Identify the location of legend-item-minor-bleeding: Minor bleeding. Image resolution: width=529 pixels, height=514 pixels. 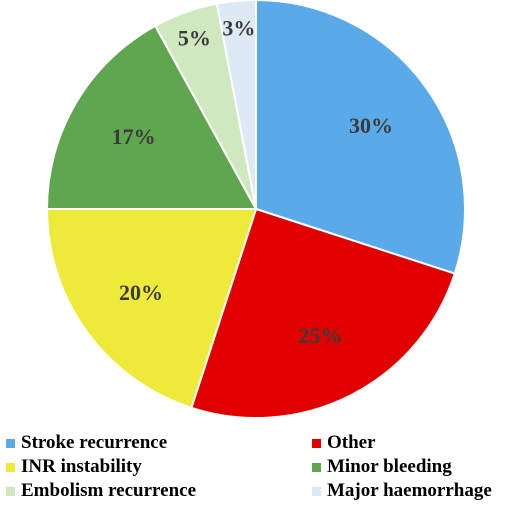
(382, 467).